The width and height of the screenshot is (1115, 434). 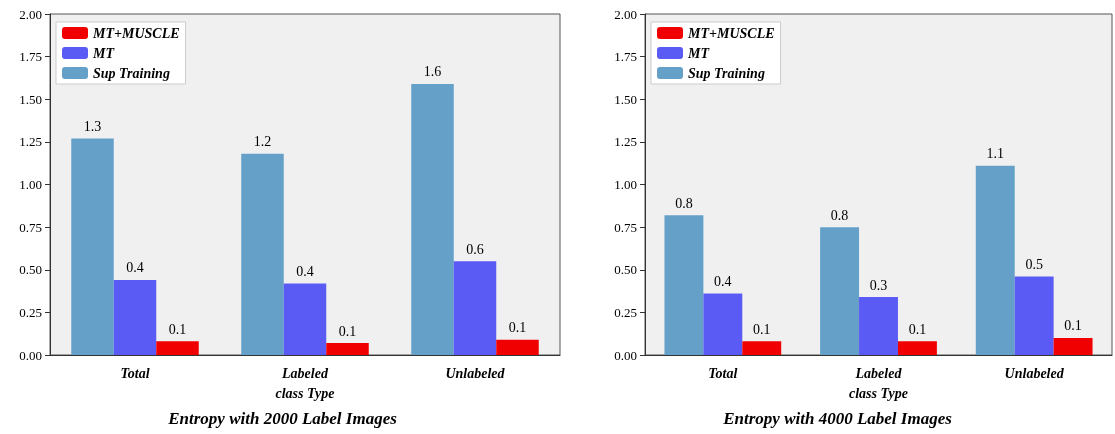 I want to click on data-label: 0.5, so click(x=1034, y=265).